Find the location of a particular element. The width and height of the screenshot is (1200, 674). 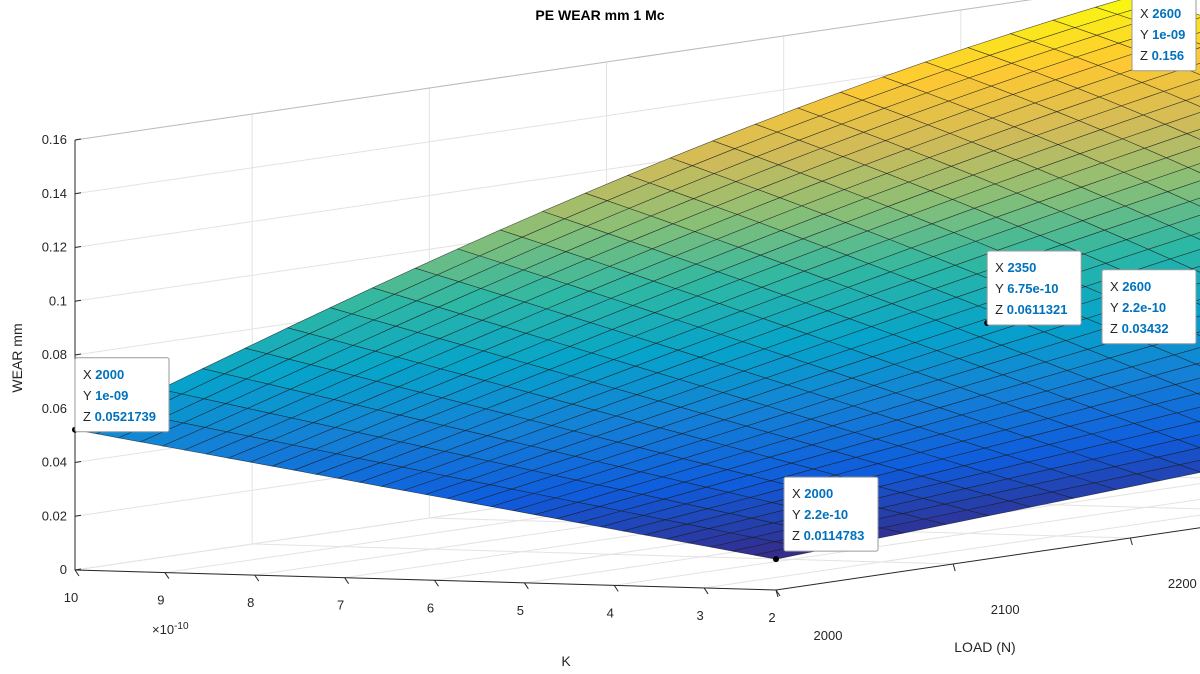

z-tick-label: 0.16 is located at coordinates (54, 139).